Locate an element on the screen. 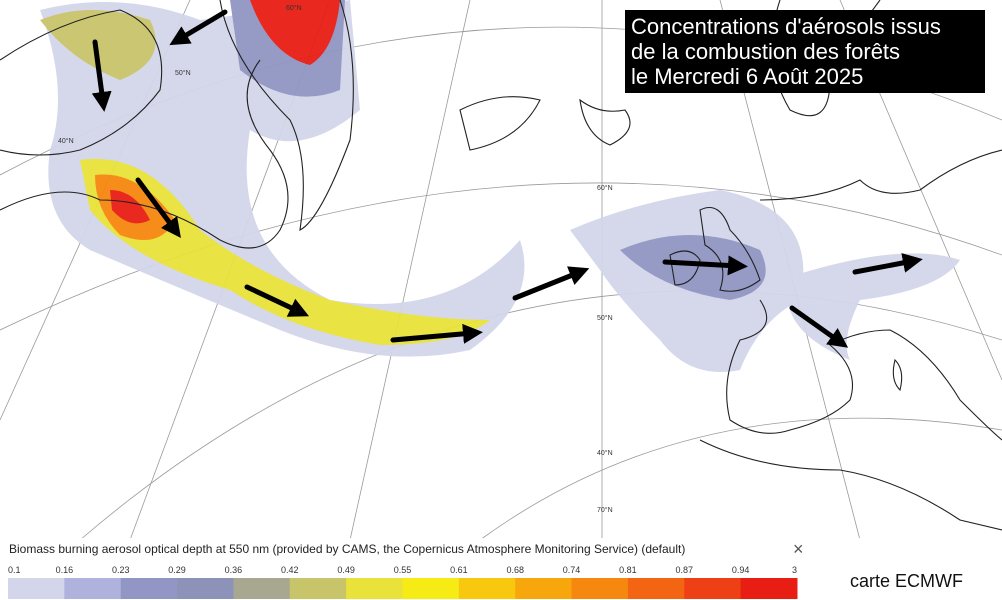  parallel is located at coordinates (740, 479).